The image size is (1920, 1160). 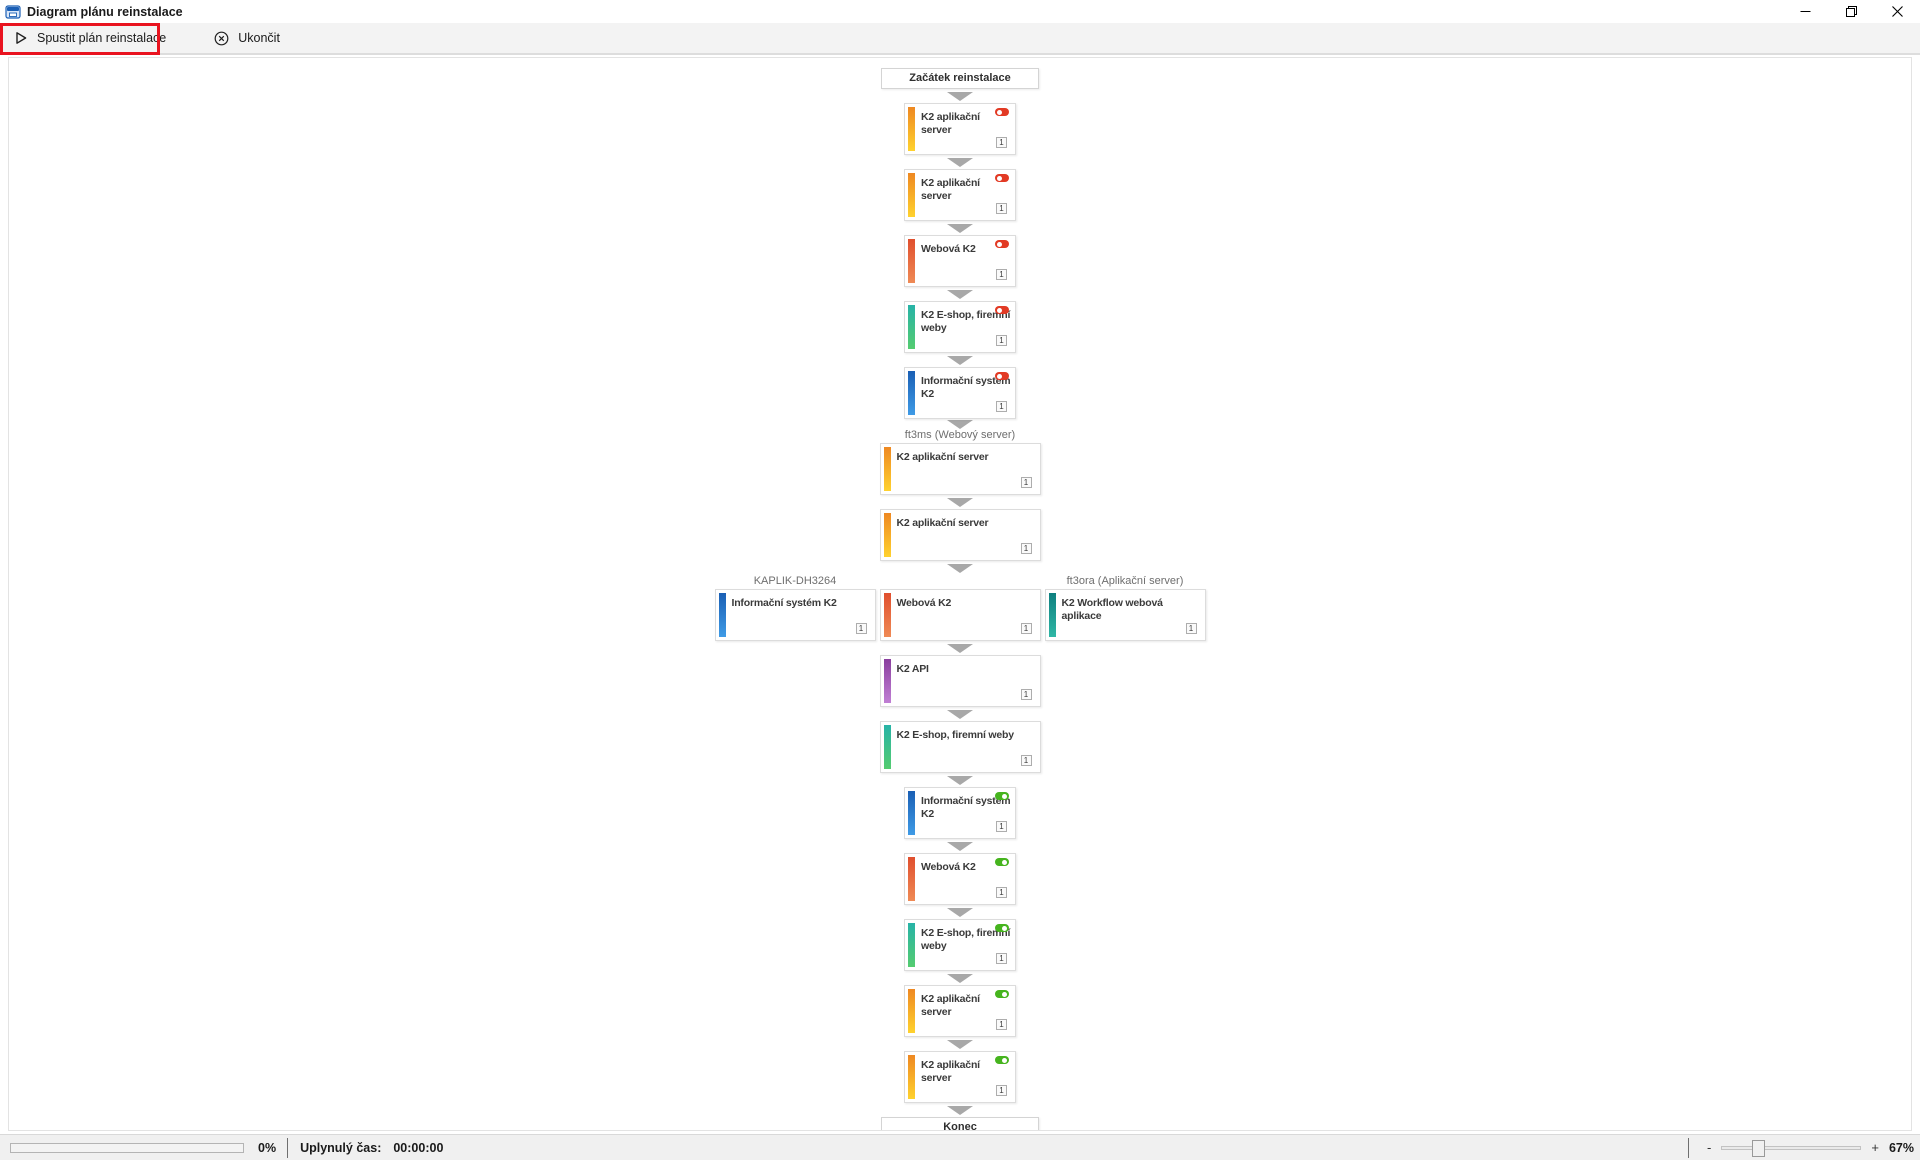 I want to click on run-plan-label: Spustit plán reinstalace, so click(x=102, y=38).